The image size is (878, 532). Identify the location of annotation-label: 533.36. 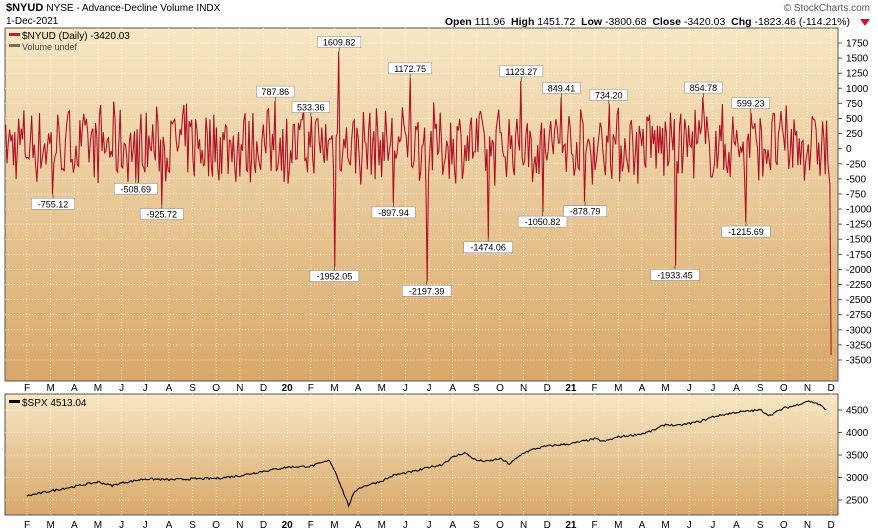
(311, 107).